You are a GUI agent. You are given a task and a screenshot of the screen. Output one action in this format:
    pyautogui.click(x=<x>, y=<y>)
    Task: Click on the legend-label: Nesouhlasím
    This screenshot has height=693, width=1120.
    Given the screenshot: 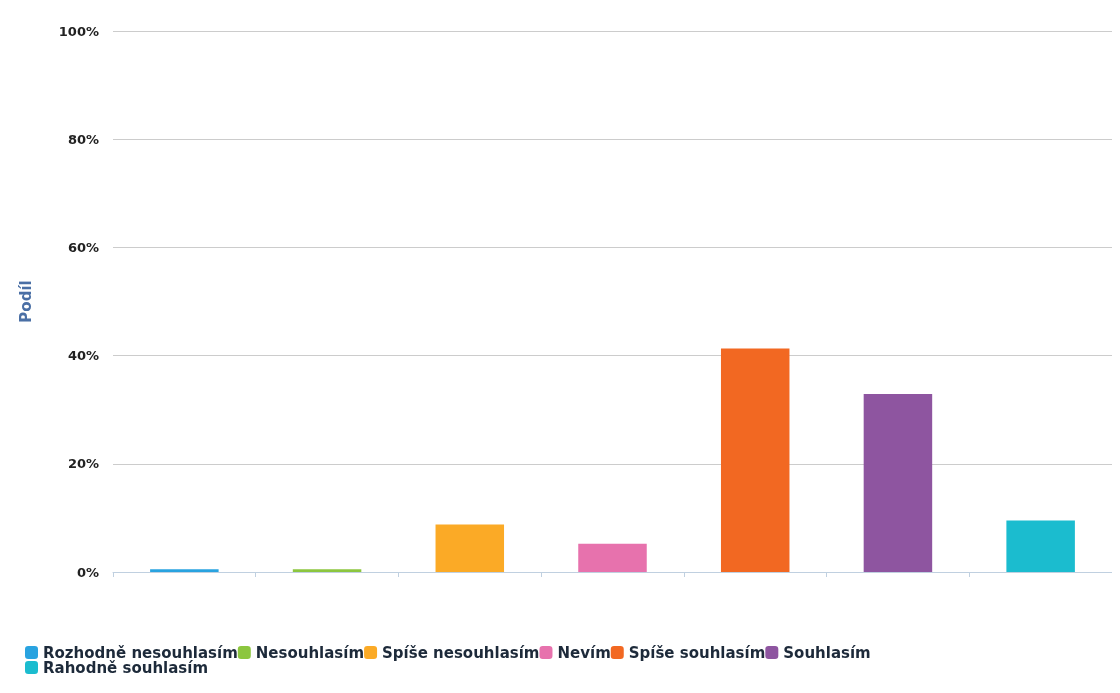 What is the action you would take?
    pyautogui.click(x=310, y=652)
    